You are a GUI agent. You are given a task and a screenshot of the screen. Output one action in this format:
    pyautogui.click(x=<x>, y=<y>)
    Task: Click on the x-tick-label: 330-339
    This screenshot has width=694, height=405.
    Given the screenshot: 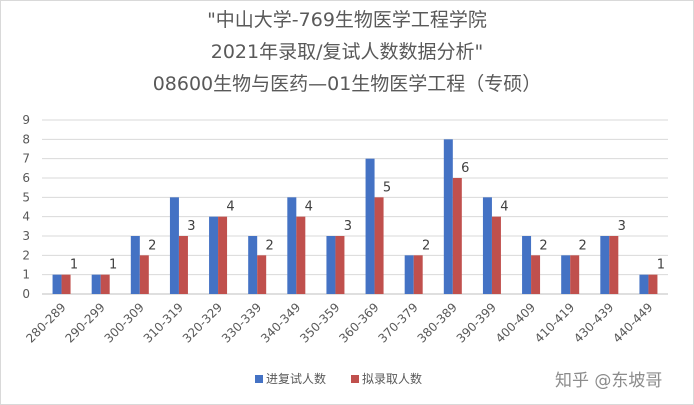 What is the action you would take?
    pyautogui.click(x=241, y=322)
    